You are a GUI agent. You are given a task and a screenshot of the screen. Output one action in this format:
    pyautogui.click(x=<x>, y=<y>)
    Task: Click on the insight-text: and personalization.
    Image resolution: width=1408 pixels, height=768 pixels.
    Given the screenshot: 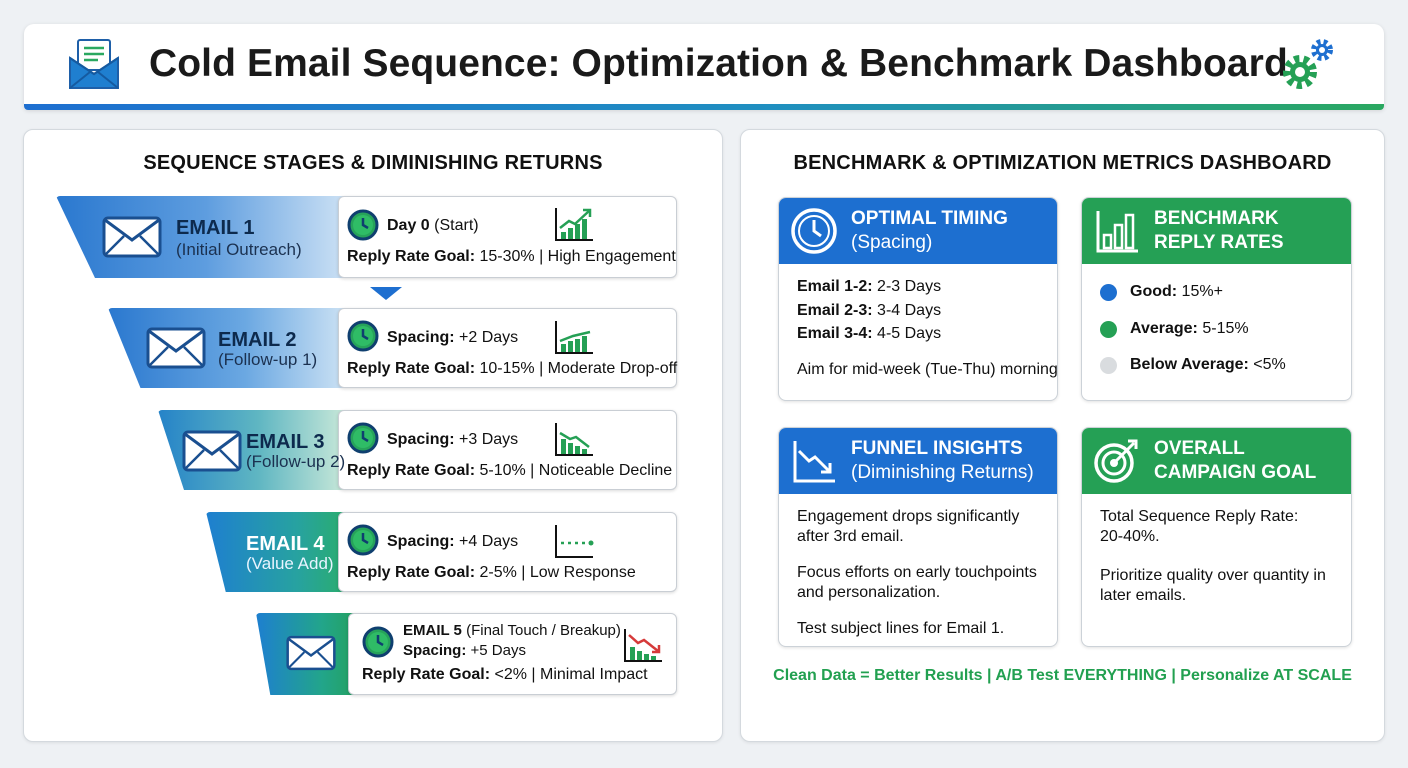 What is the action you would take?
    pyautogui.click(x=869, y=592)
    